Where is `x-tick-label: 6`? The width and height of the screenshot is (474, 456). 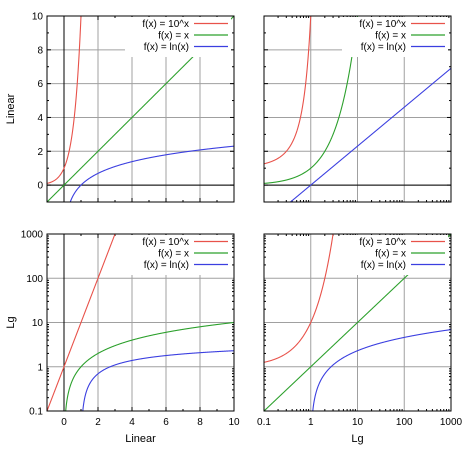 x-tick-label: 6 is located at coordinates (166, 422).